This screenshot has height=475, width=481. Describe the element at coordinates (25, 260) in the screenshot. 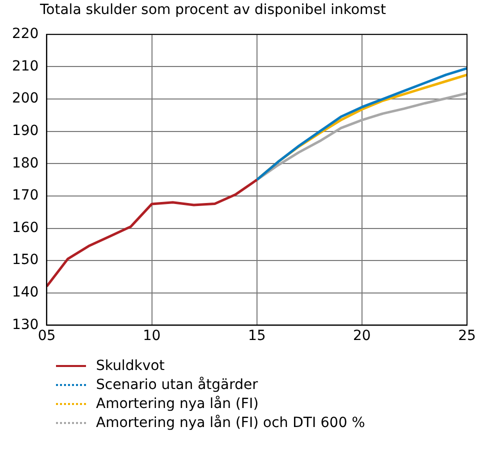

I see `y-tick-label: 150` at that location.